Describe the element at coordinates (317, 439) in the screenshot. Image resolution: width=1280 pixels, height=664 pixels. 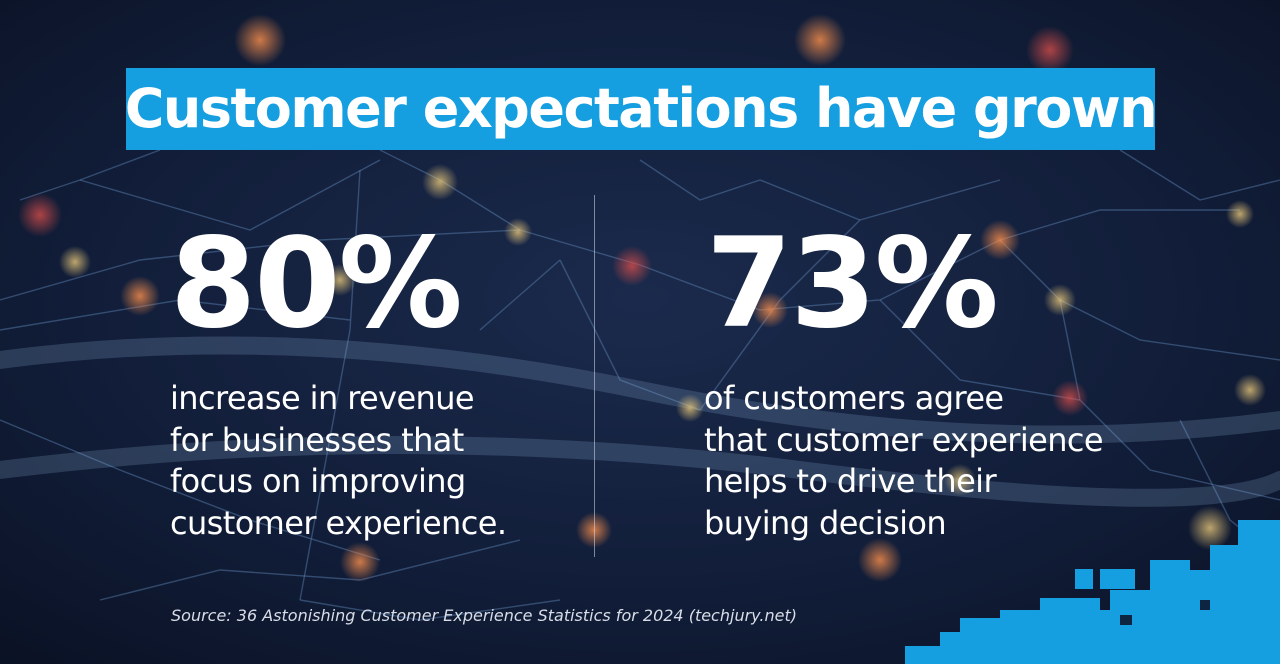
I see `stat-description-line: for businesses that` at that location.